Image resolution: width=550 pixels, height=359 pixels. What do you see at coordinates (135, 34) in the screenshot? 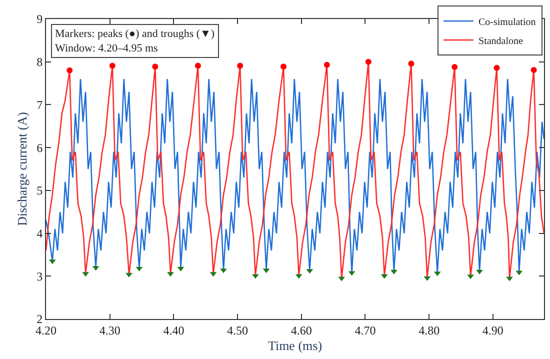
I see `annotation: Markers: peaks (●) and troughs (▼)` at bounding box center [135, 34].